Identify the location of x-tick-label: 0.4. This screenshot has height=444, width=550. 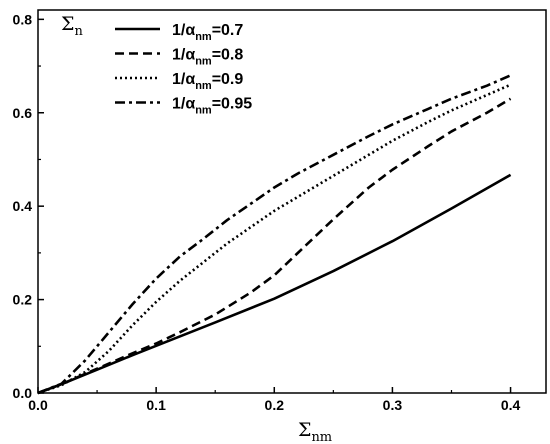
(511, 405).